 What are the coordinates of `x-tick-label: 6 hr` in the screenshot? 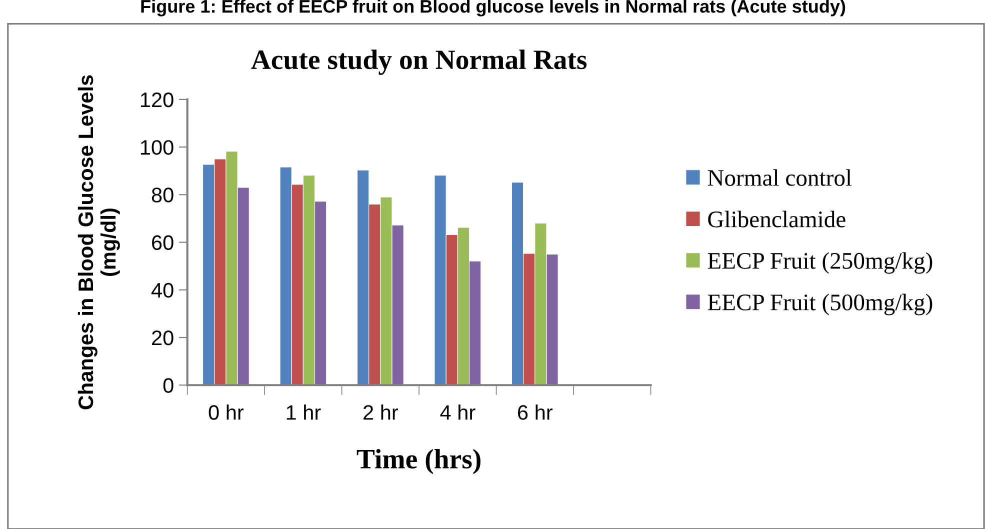 It's located at (535, 412).